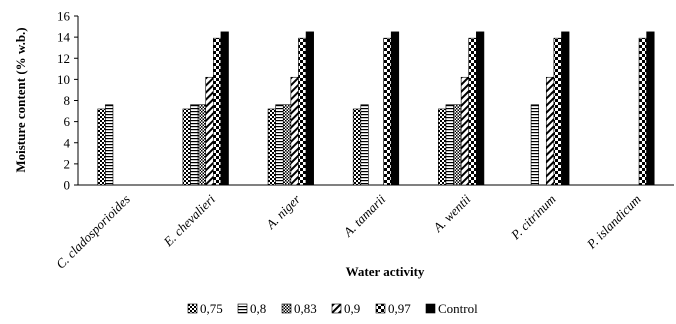 Image resolution: width=676 pixels, height=324 pixels. Describe the element at coordinates (613, 222) in the screenshot. I see `category-label: P. islandicum` at that location.